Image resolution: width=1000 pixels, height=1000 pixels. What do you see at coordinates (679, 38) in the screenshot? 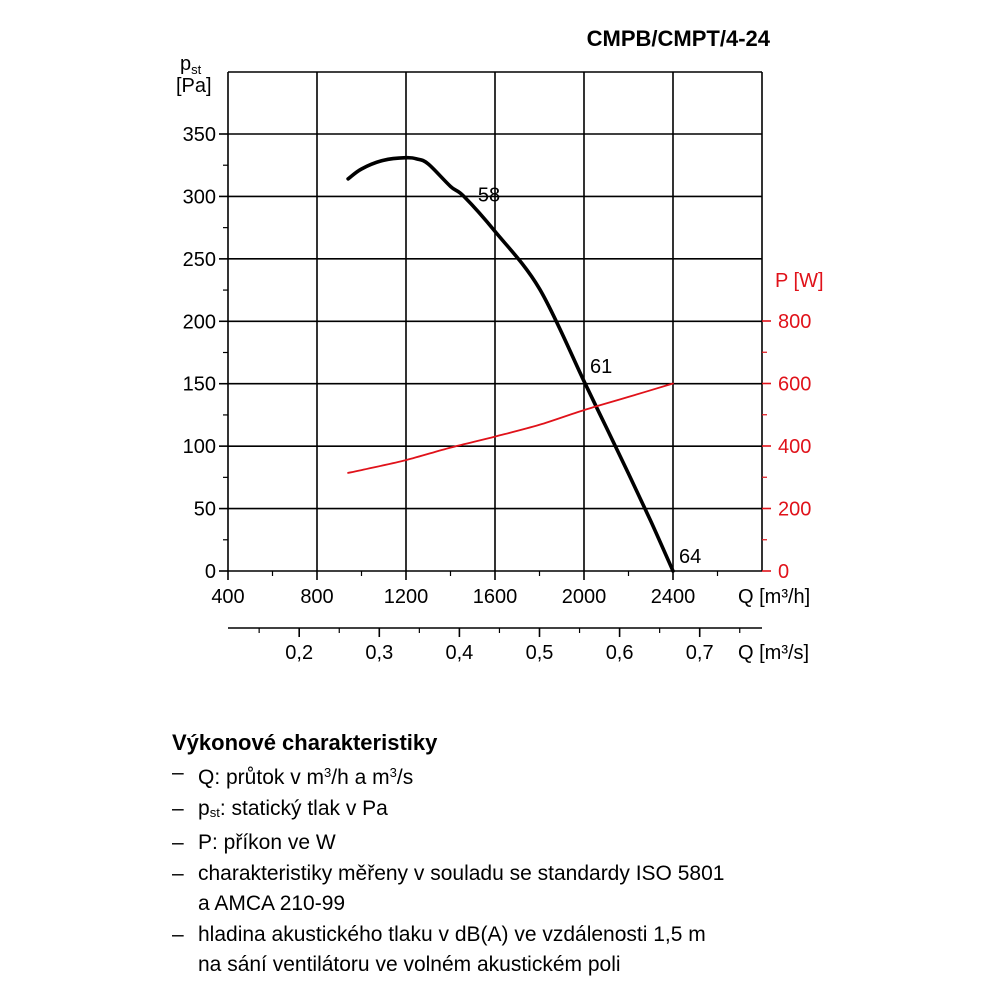
I see `chart-title: CMPB/CMPT/4-24` at bounding box center [679, 38].